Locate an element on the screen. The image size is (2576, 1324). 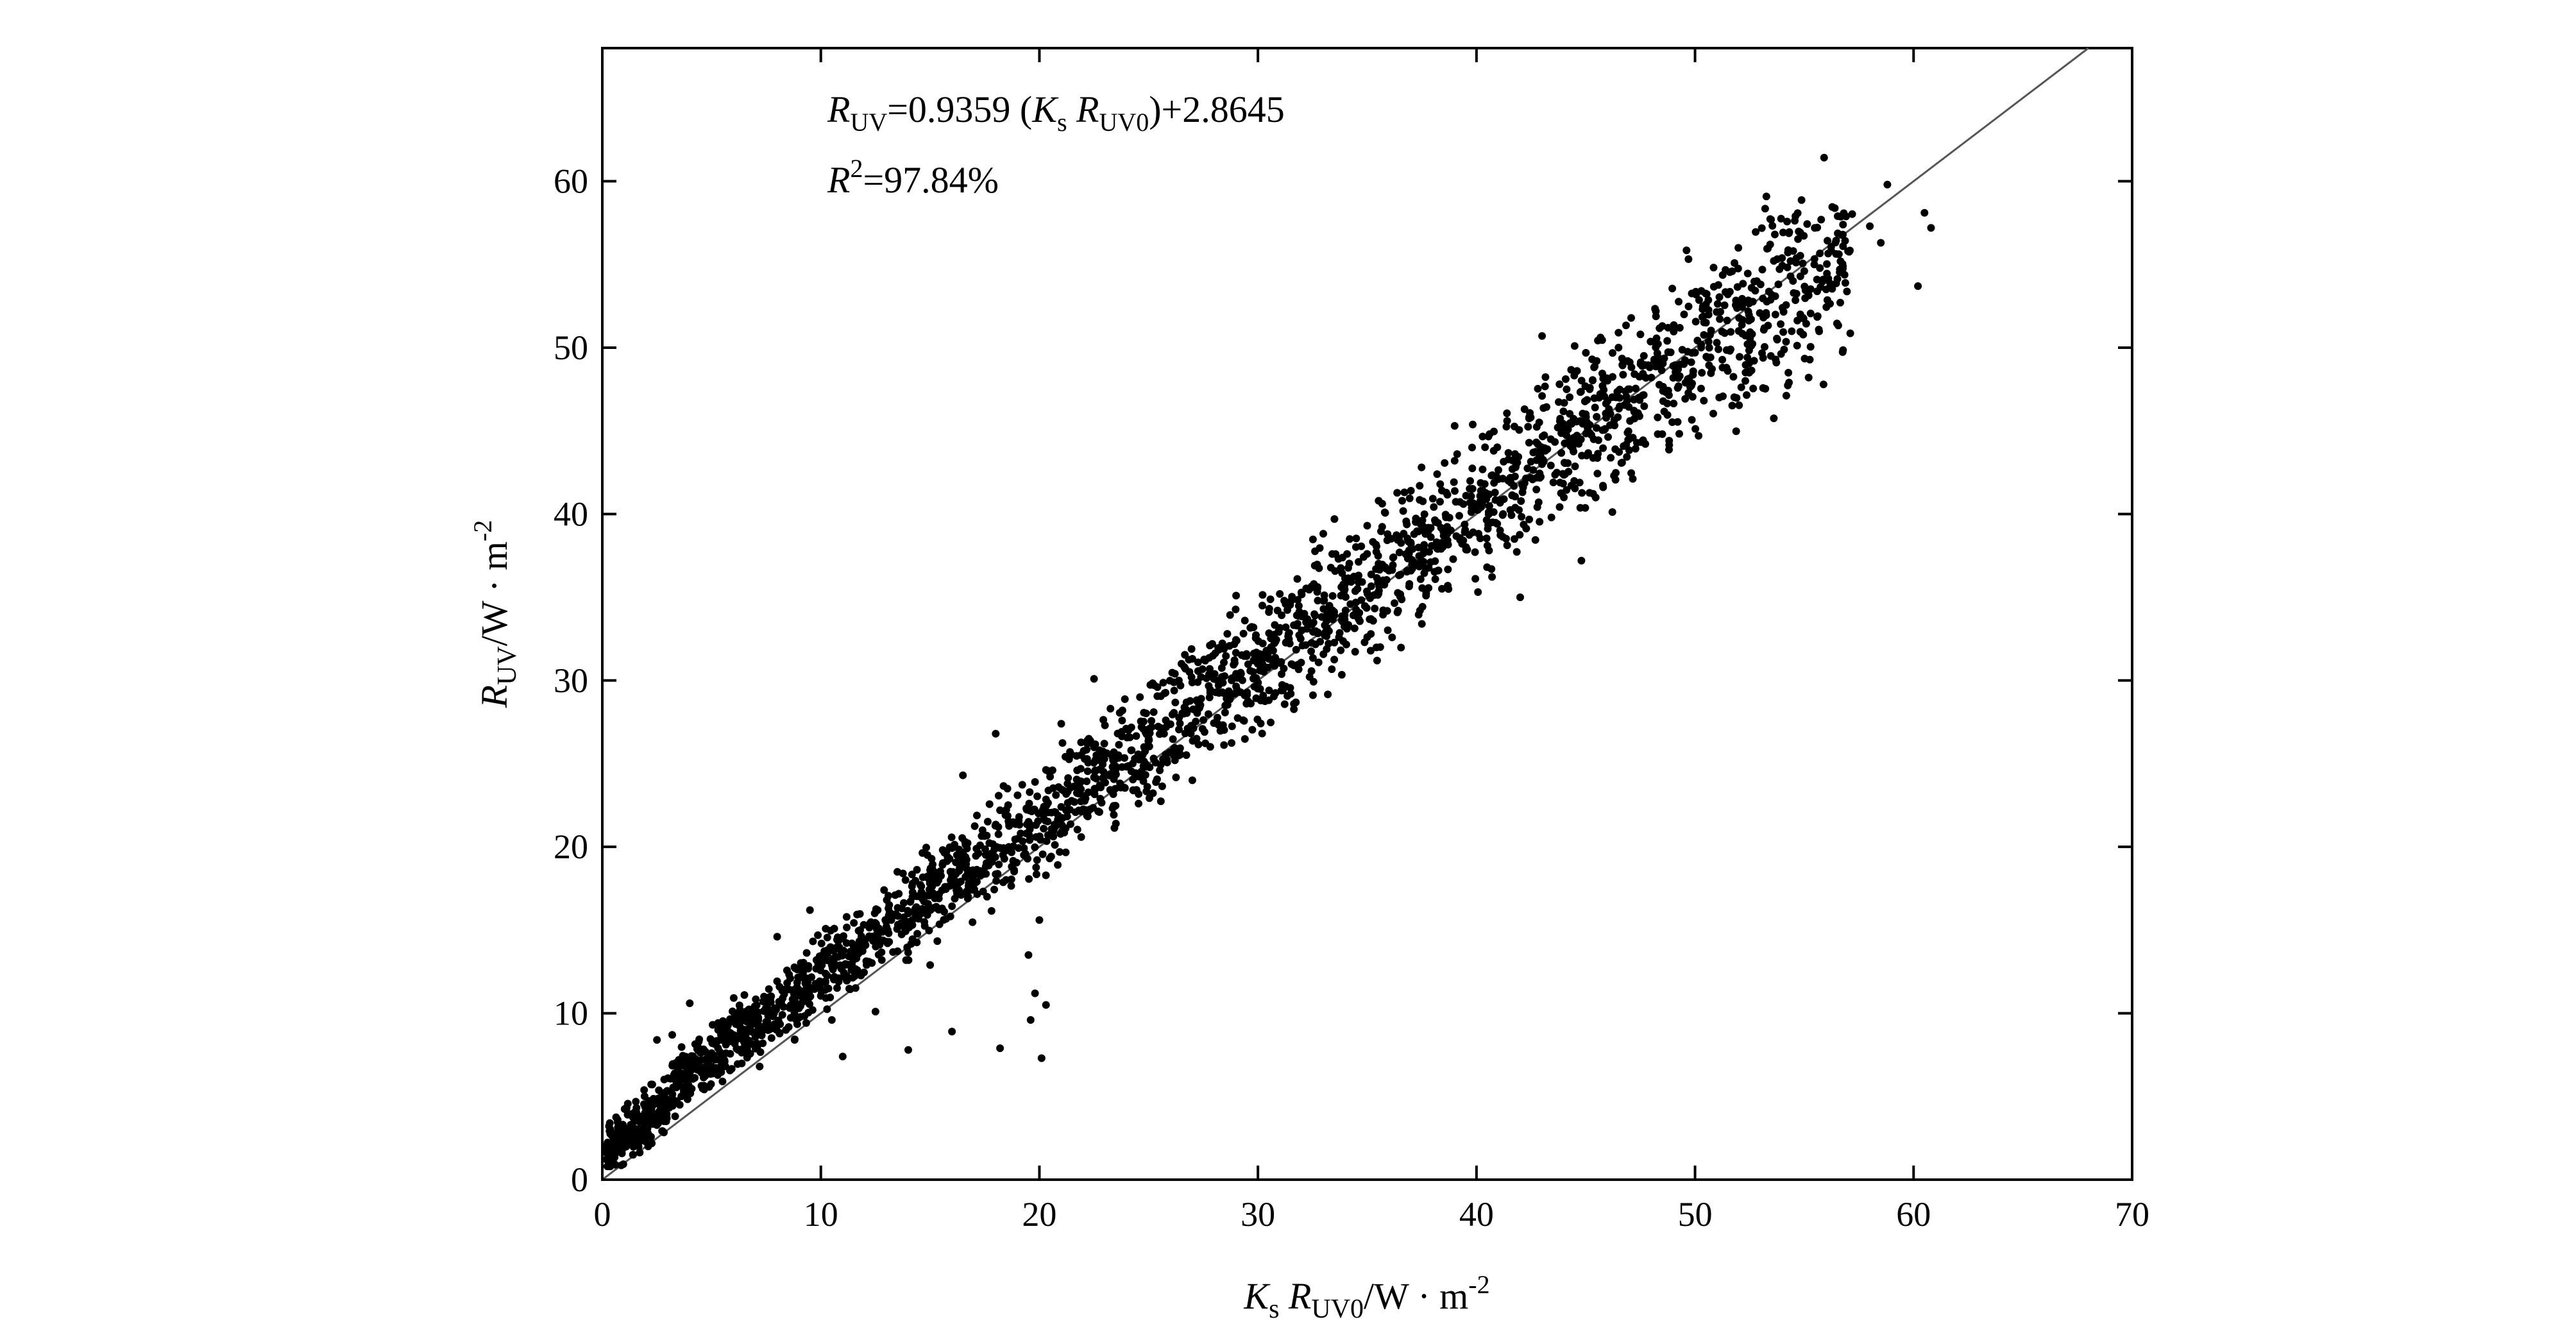
y-tick-label: 0 is located at coordinates (579, 1179).